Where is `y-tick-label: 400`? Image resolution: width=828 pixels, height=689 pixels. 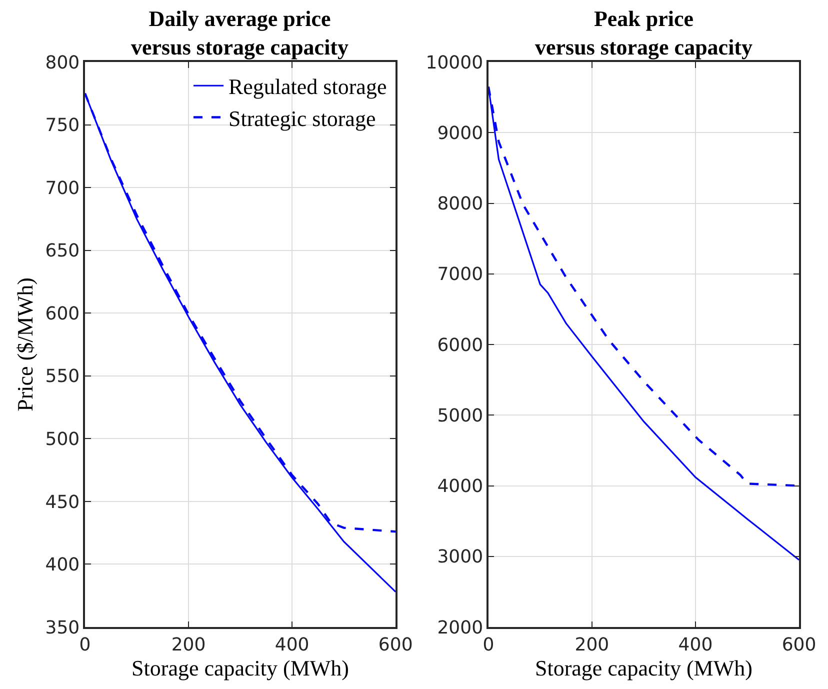
y-tick-label: 400 is located at coordinates (62, 565).